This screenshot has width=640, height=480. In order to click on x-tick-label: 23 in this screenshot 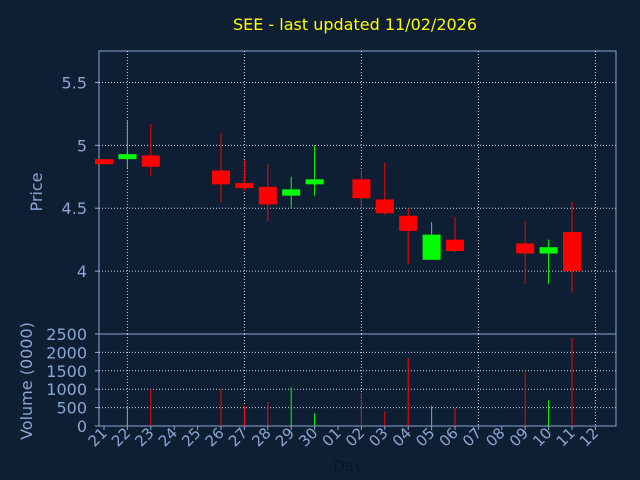, I will do `click(144, 437)`.